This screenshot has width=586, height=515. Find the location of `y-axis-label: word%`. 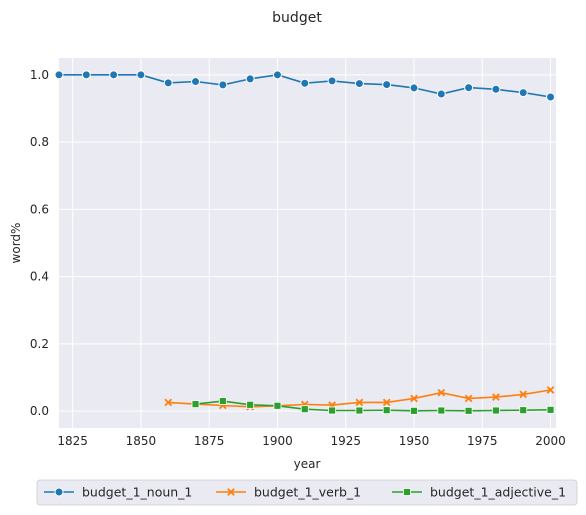

y-axis-label: word% is located at coordinates (16, 243).